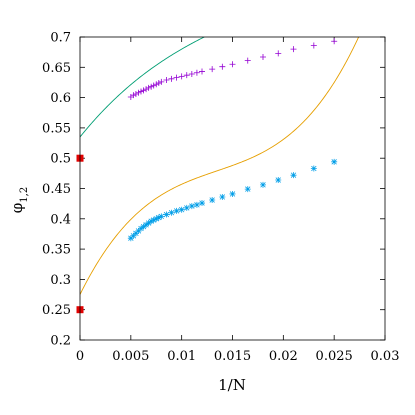  What do you see at coordinates (334, 356) in the screenshot?
I see `x-tick-label: 0.025` at bounding box center [334, 356].